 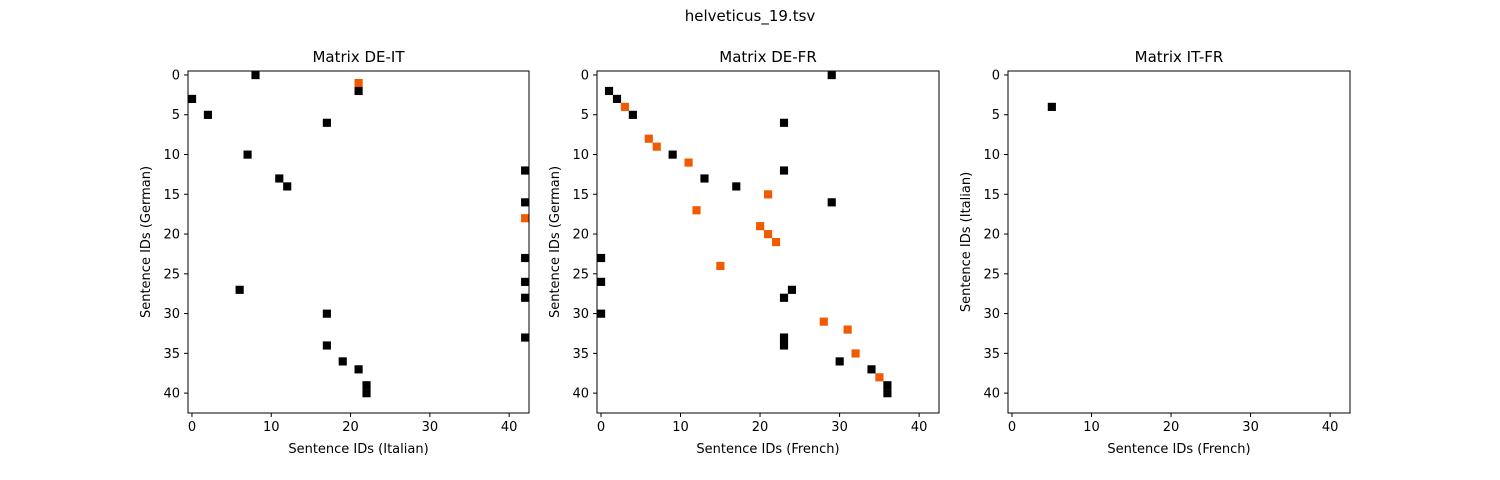 What do you see at coordinates (680, 427) in the screenshot?
I see `x-tick-label: 10` at bounding box center [680, 427].